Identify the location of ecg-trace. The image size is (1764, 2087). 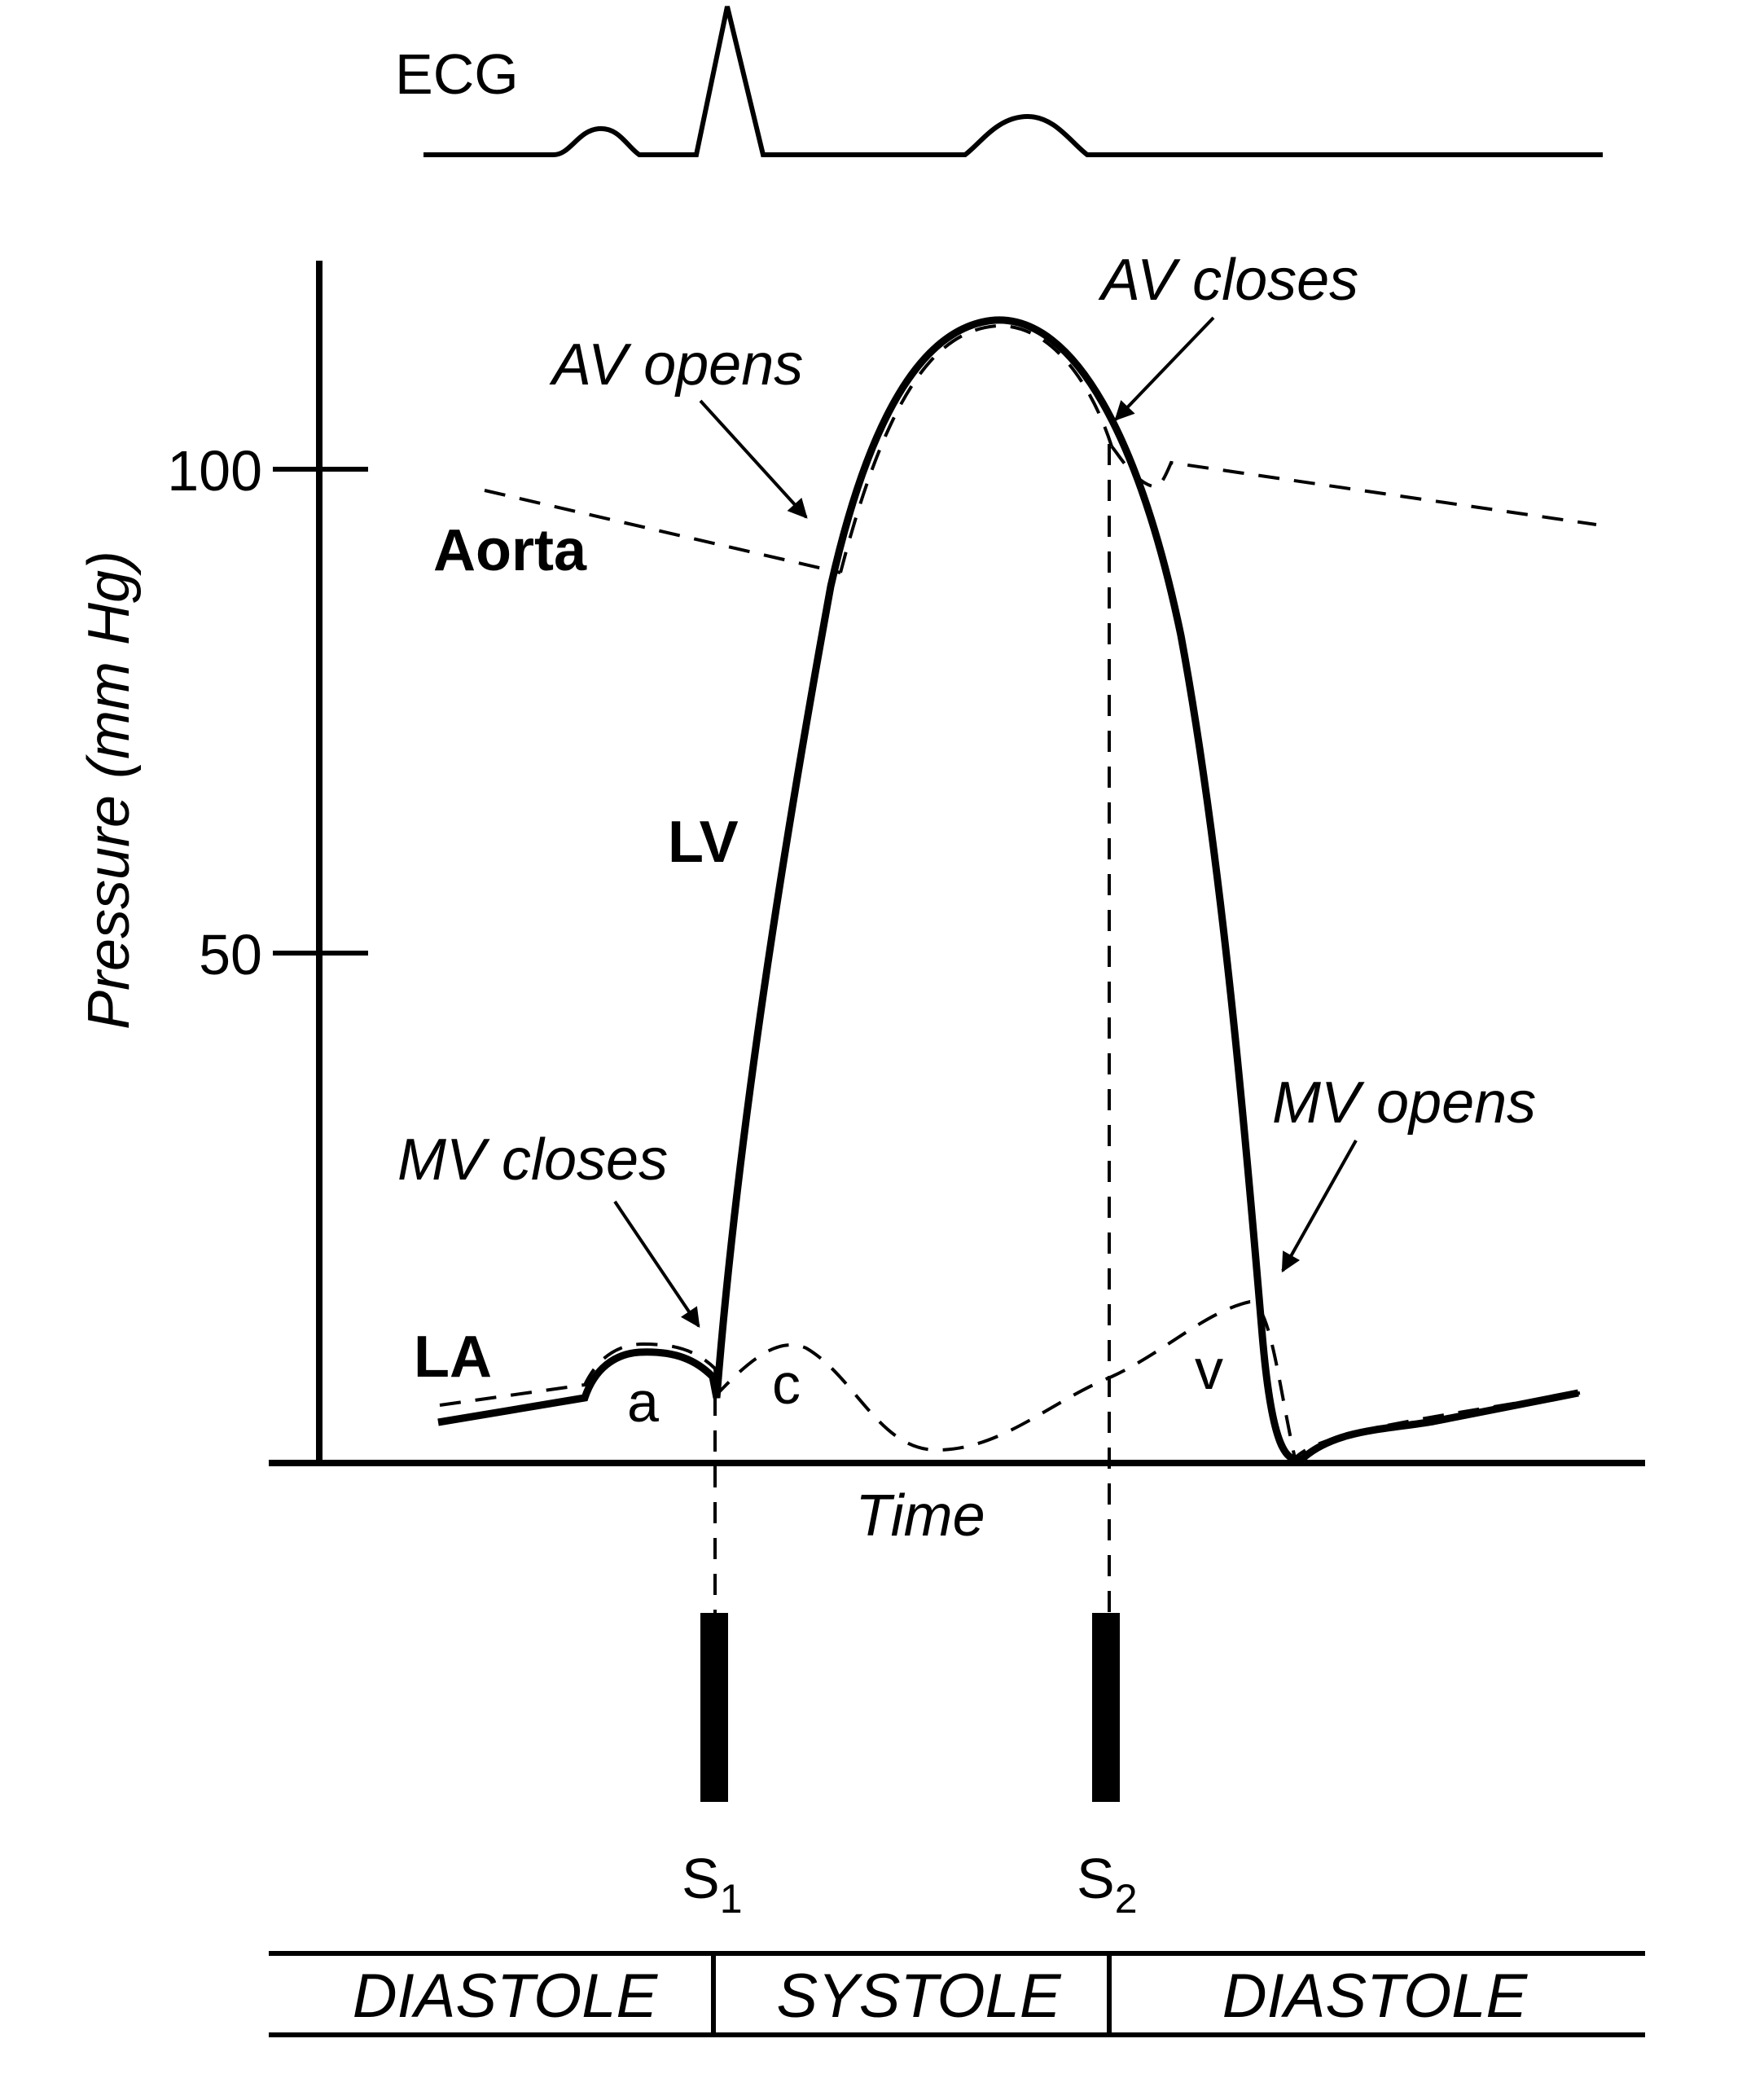
(1013, 81).